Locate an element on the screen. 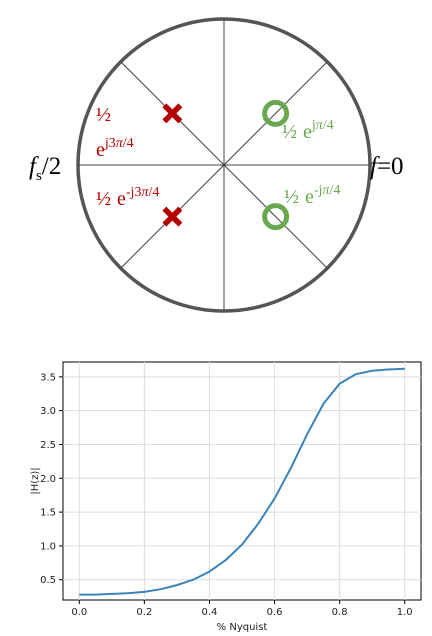 This screenshot has width=432, height=636. y-tick-label: 2.0 is located at coordinates (48, 479).